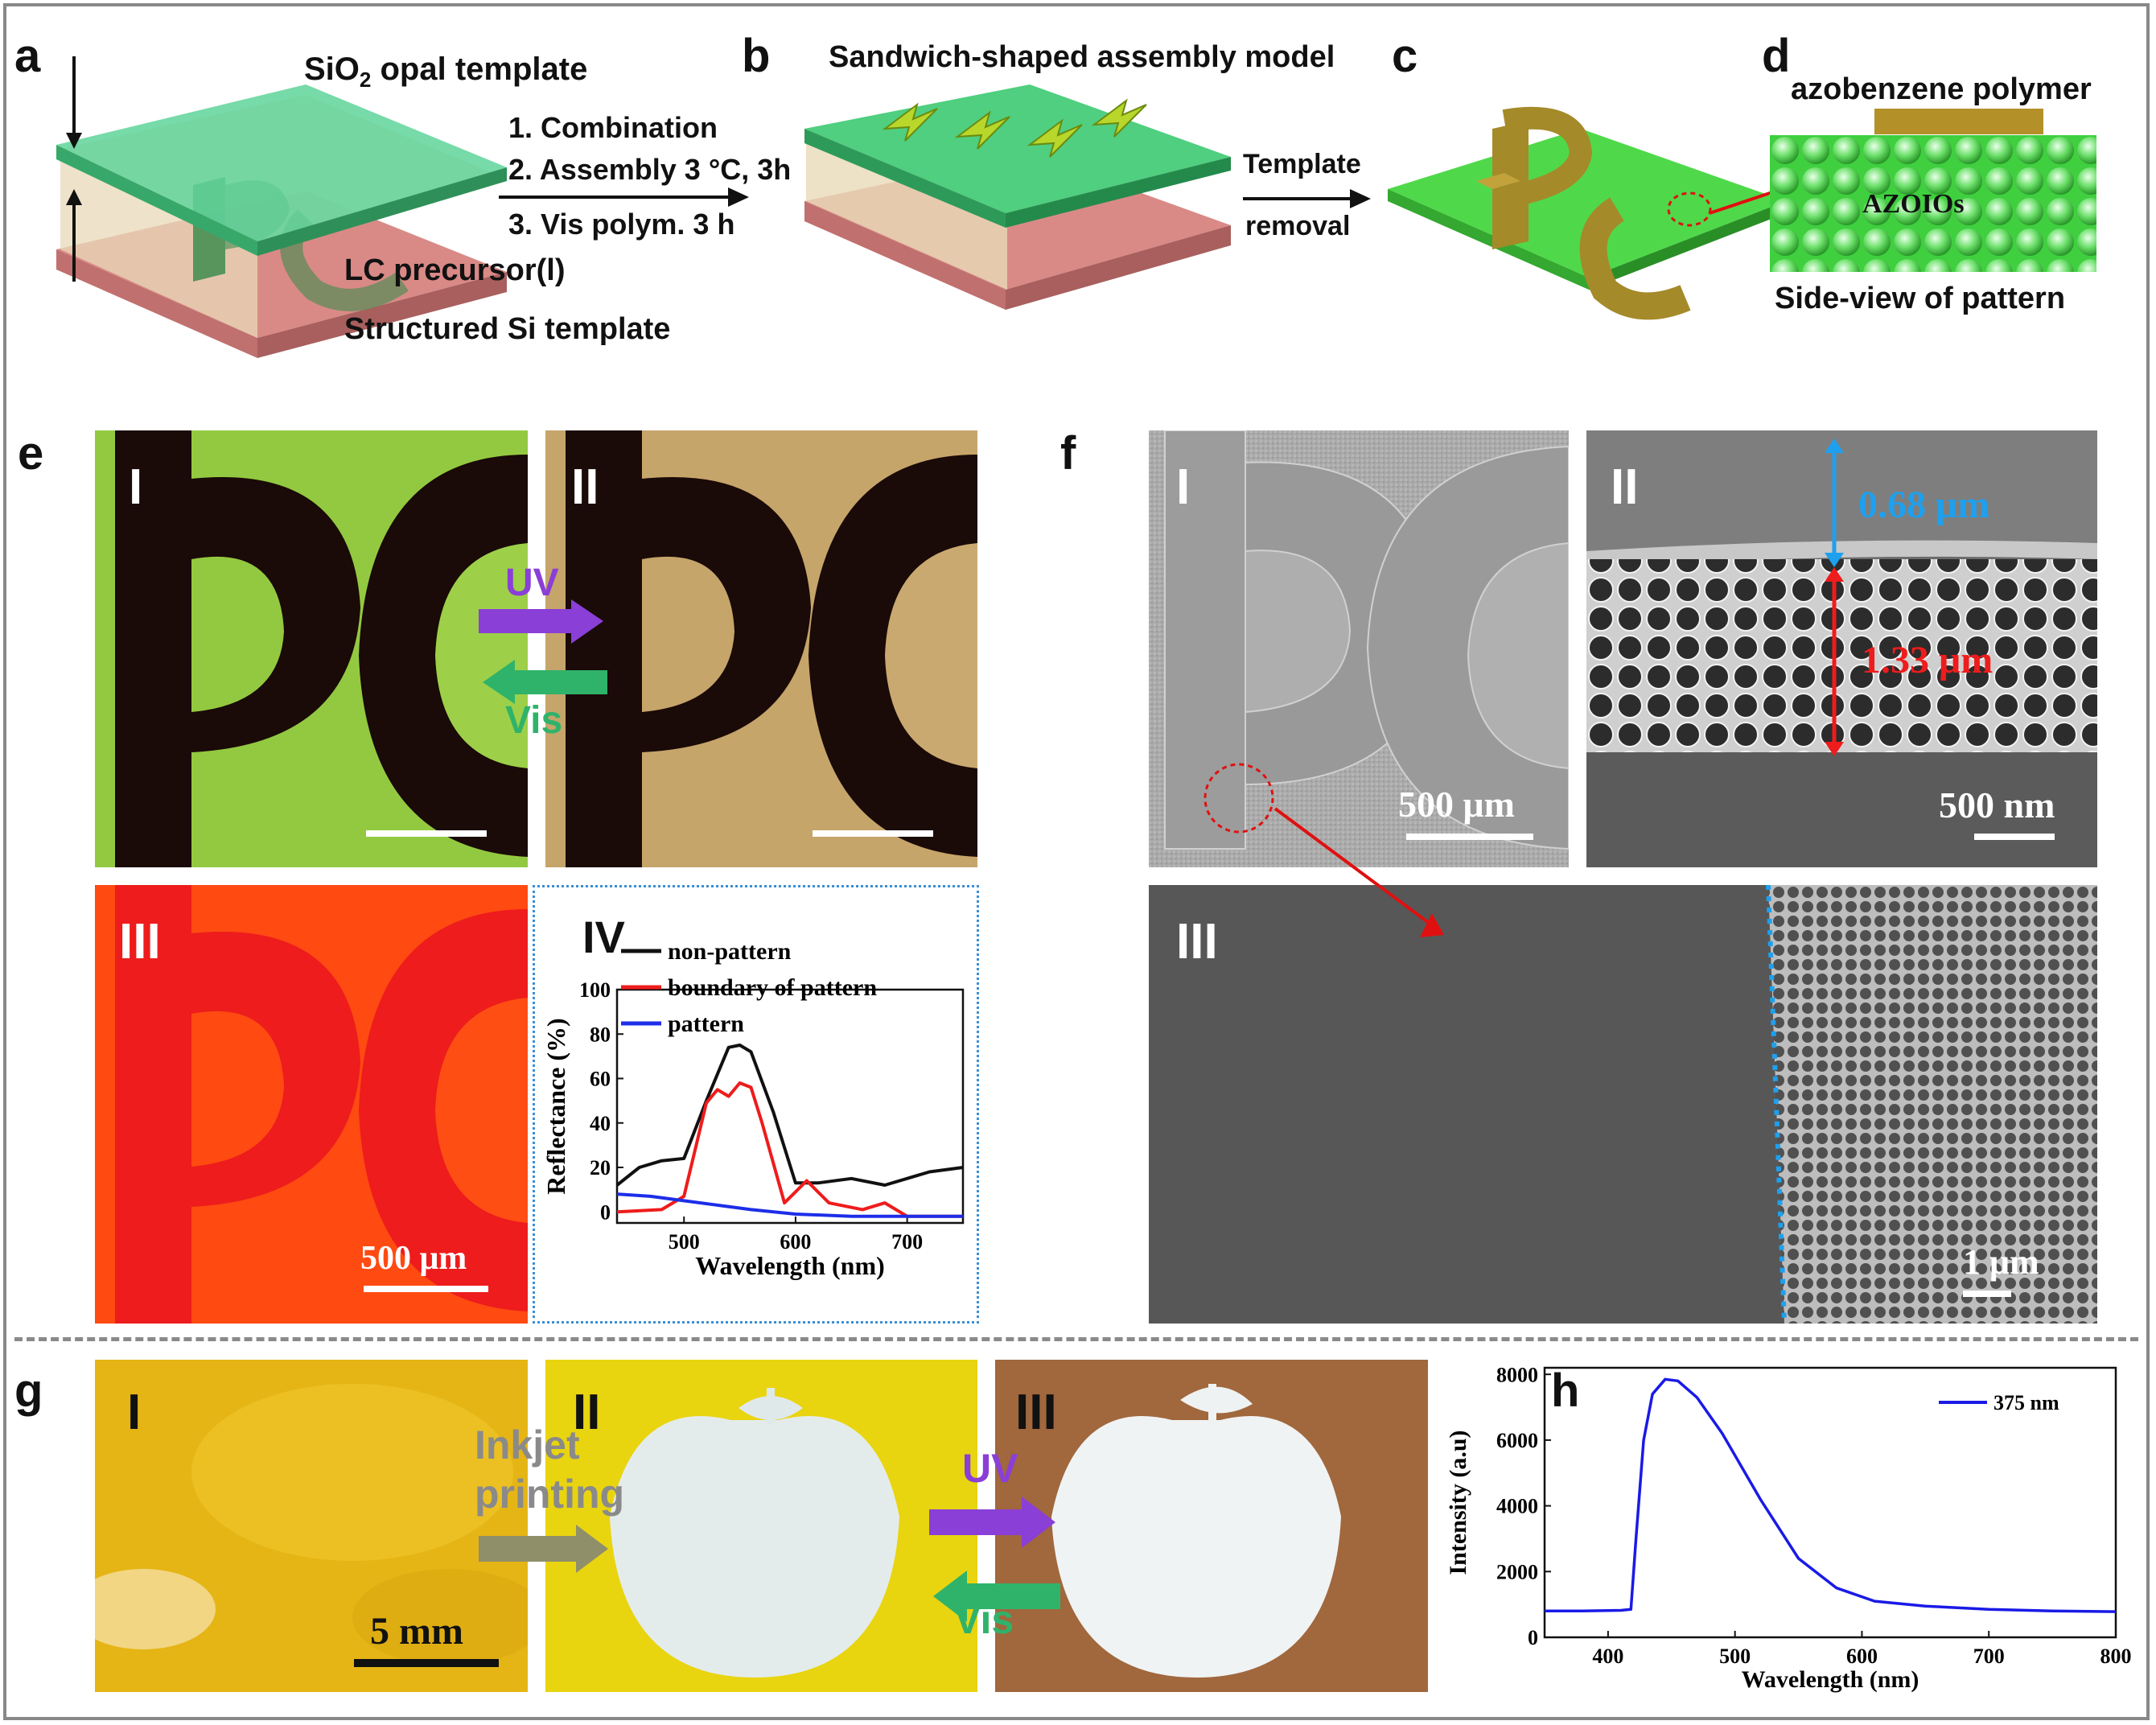  Describe the element at coordinates (2026, 1402) in the screenshot. I see `legend-label-0: 375 nm` at that location.